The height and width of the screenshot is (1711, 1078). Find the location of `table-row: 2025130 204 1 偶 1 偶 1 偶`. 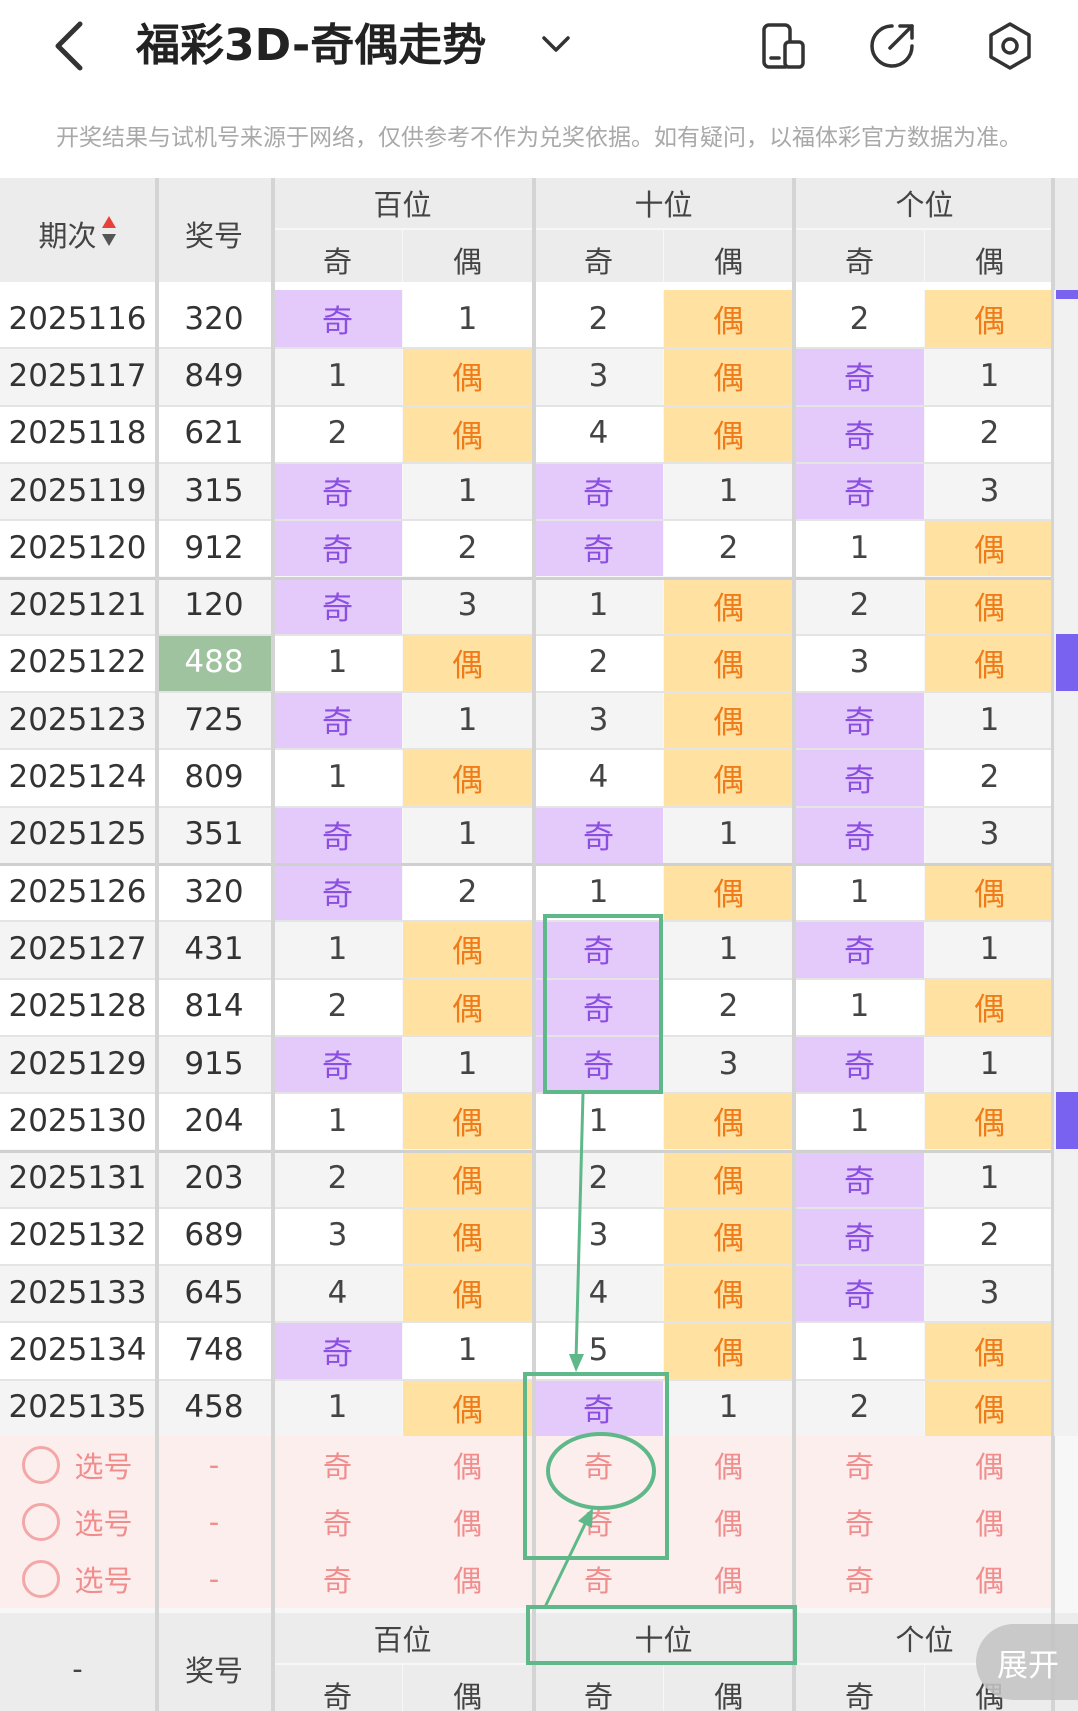

table-row: 2025130 204 1 偶 1 偶 1 偶 is located at coordinates (539, 1121).